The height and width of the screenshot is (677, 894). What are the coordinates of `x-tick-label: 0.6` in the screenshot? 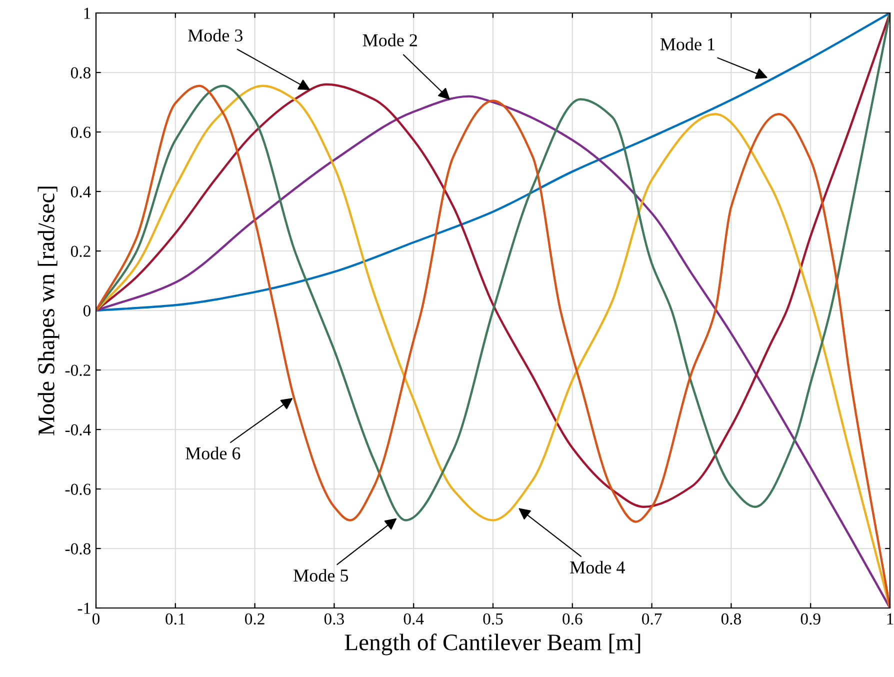 It's located at (572, 619).